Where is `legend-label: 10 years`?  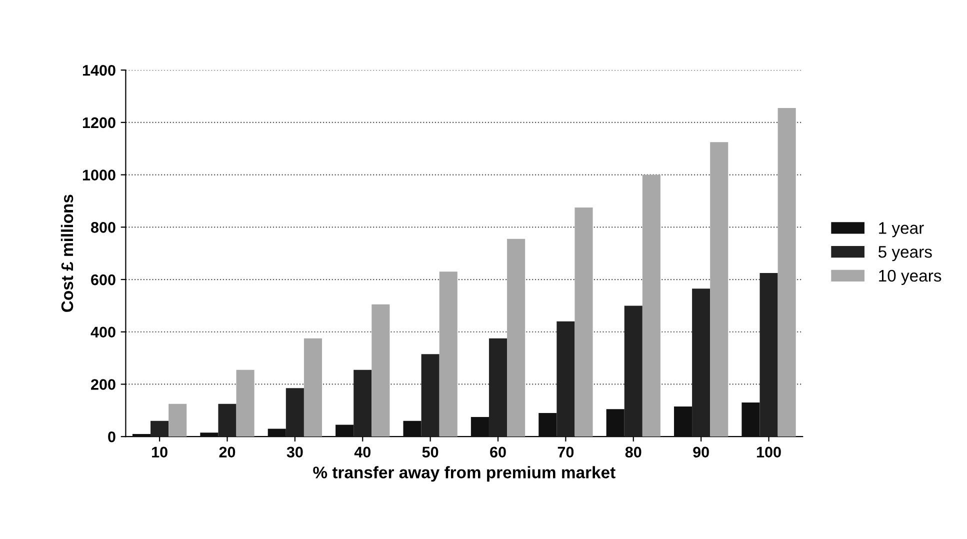 legend-label: 10 years is located at coordinates (910, 277).